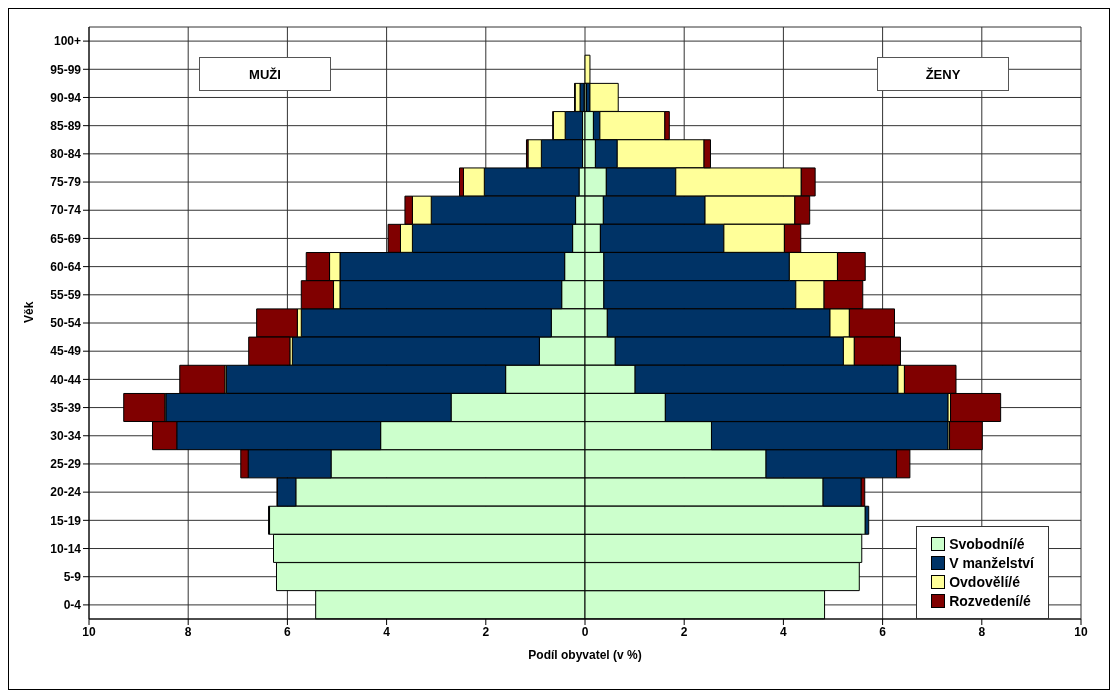 Image resolution: width=1119 pixels, height=695 pixels. Describe the element at coordinates (984, 582) in the screenshot. I see `legend-label: Ovdovělí/é` at that location.